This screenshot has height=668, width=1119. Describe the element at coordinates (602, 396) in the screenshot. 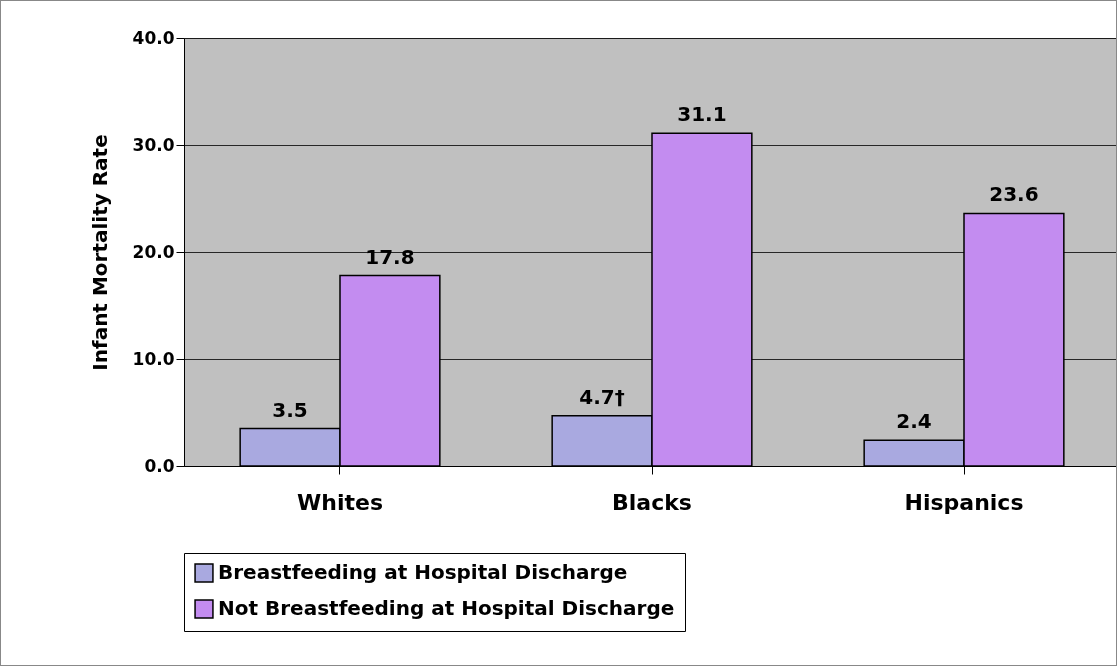

I see `data-label: 4.7†` at that location.